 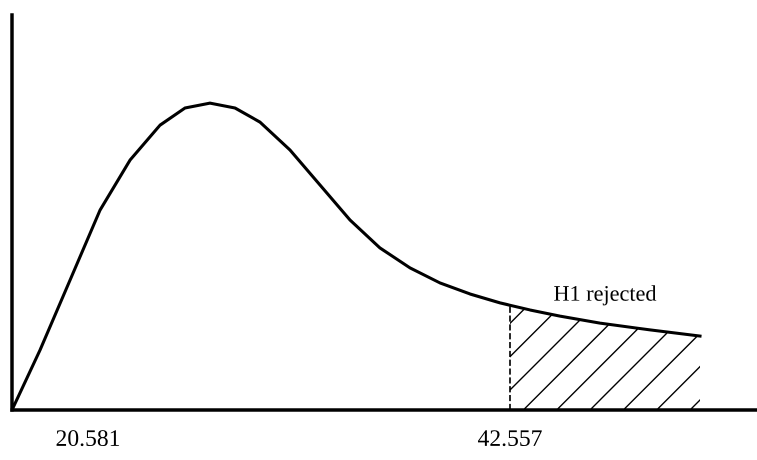 I want to click on x-tick-label: 20.581, so click(x=88, y=438).